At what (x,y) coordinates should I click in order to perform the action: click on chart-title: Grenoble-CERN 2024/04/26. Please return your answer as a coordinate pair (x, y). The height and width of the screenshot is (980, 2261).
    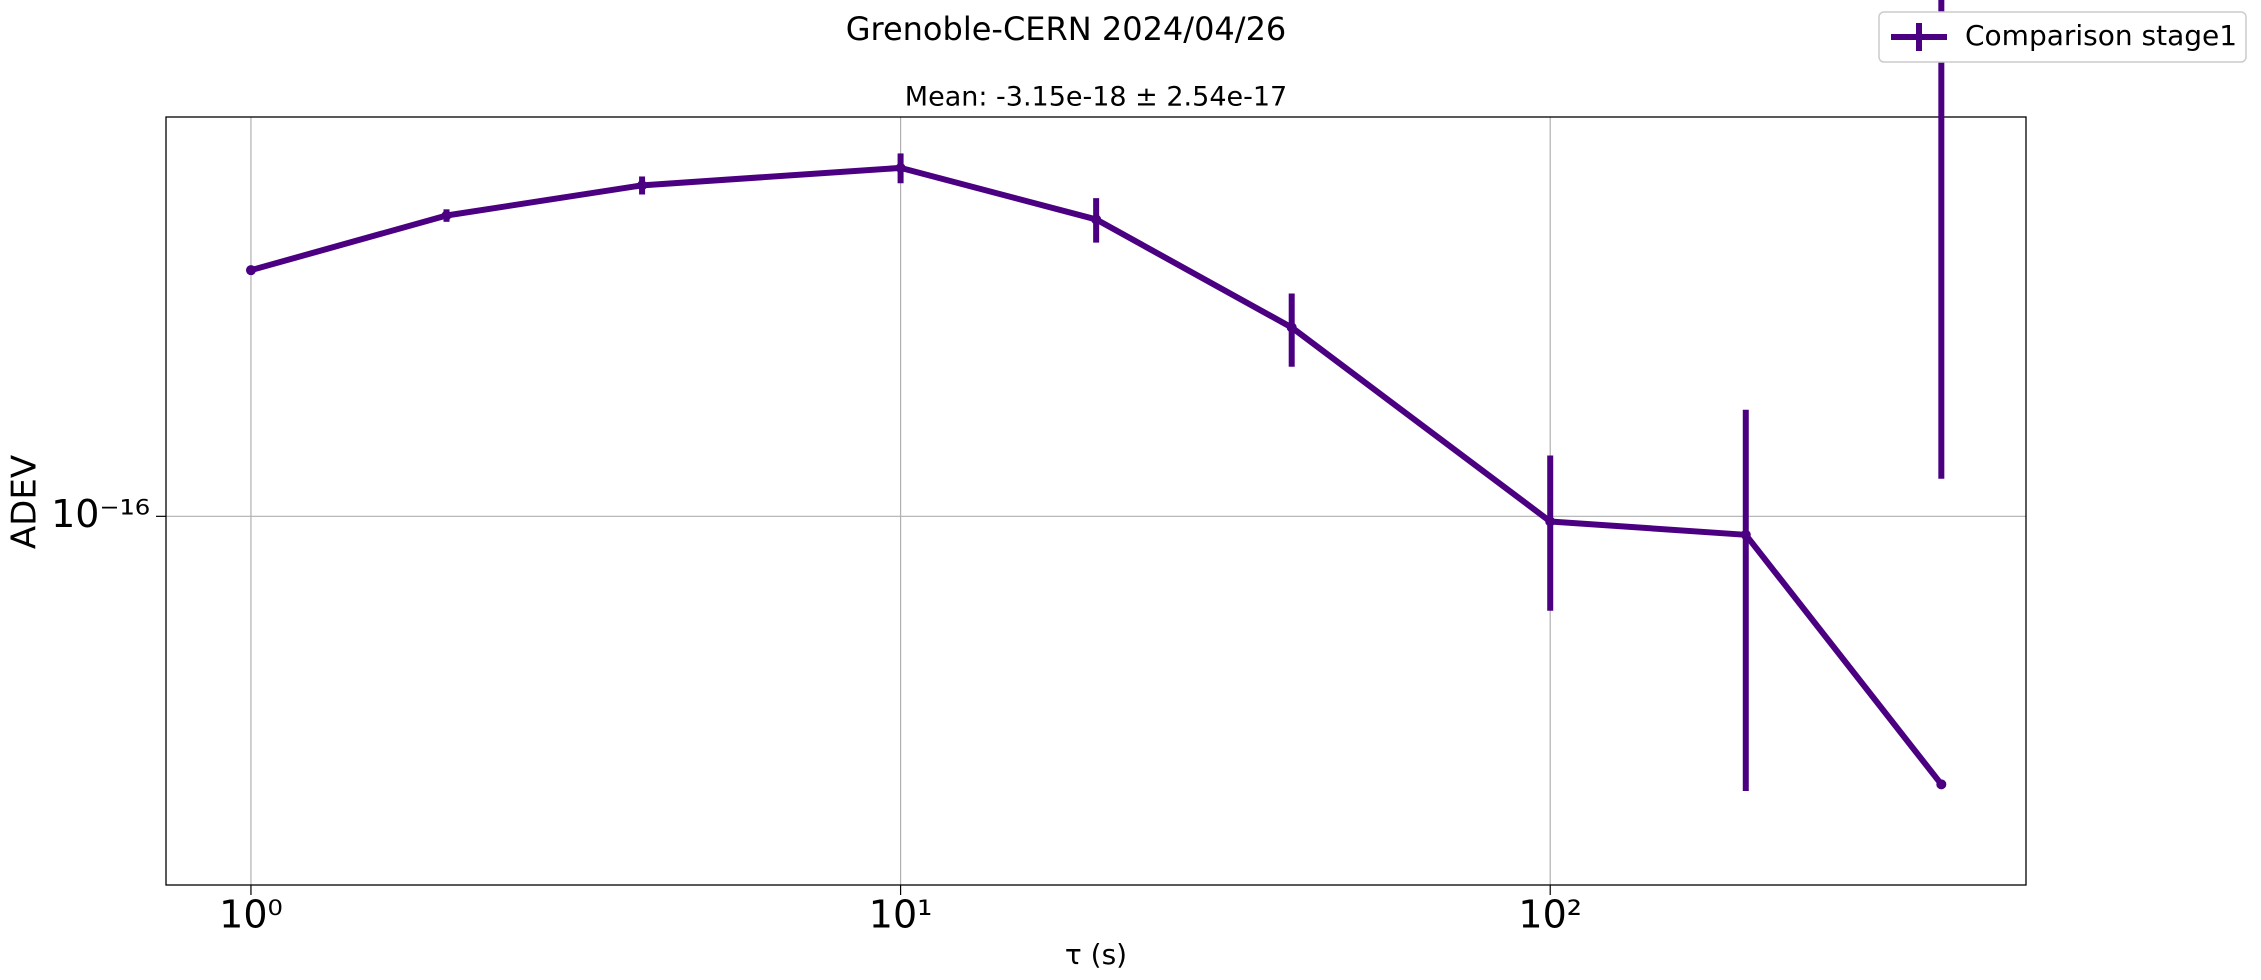
    Looking at the image, I should click on (1066, 29).